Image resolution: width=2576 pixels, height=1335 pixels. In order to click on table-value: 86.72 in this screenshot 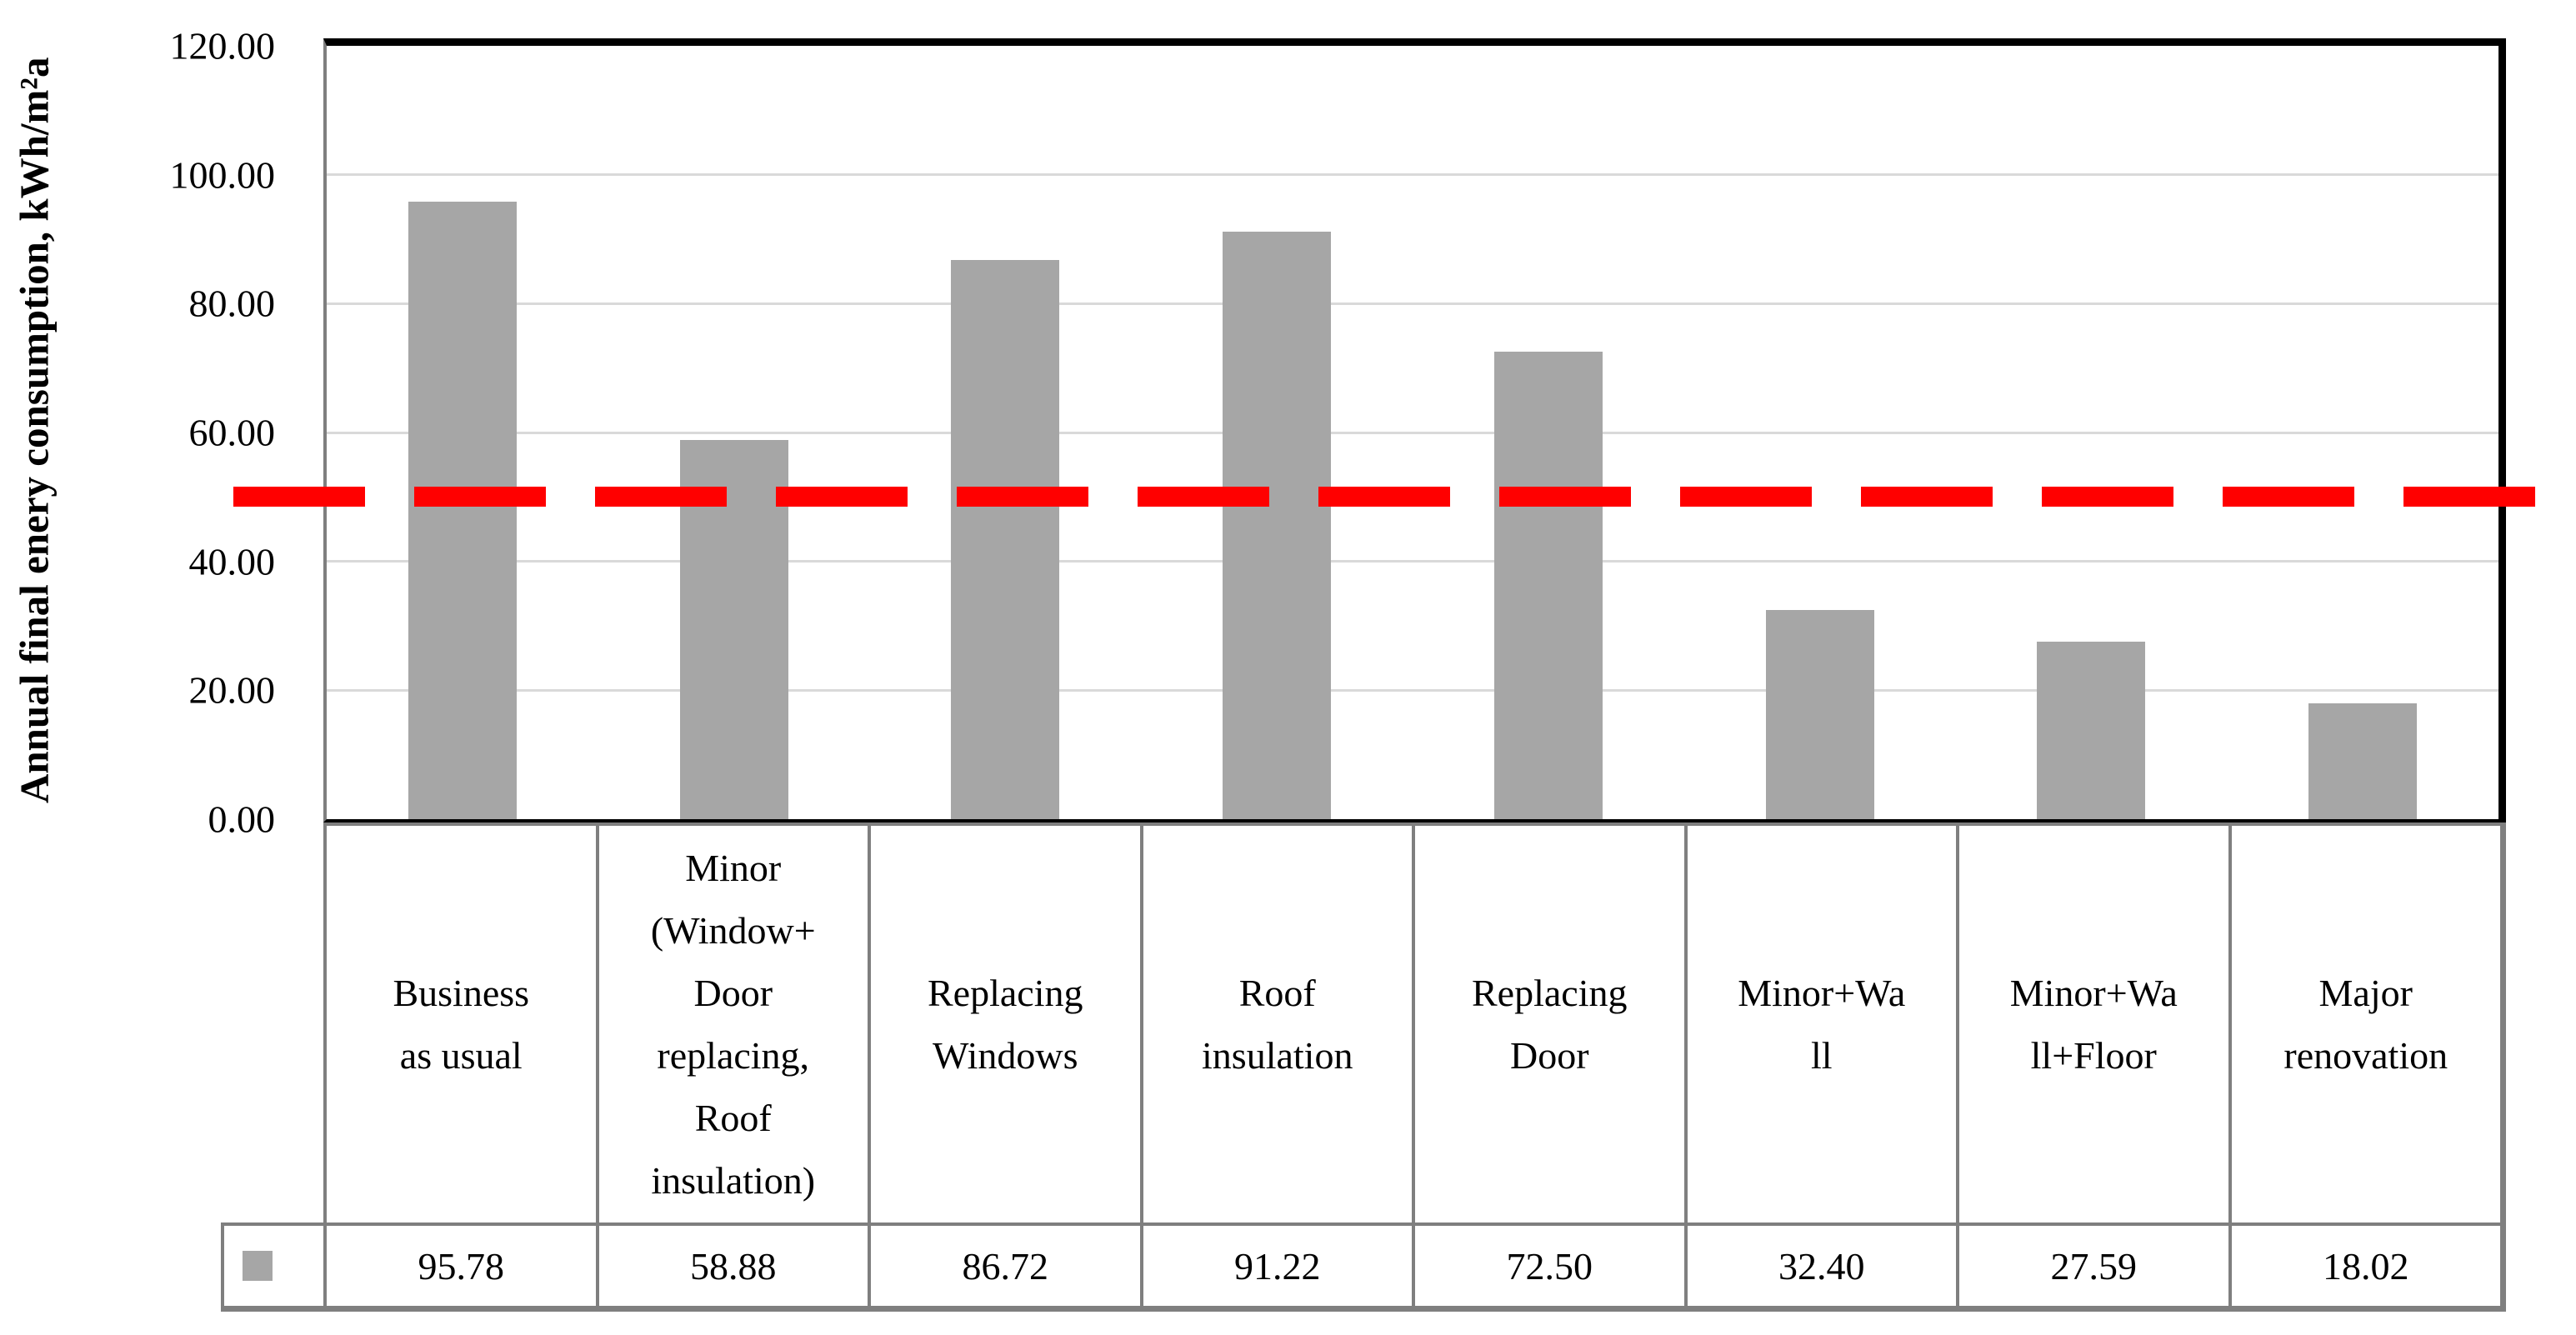, I will do `click(1007, 1266)`.